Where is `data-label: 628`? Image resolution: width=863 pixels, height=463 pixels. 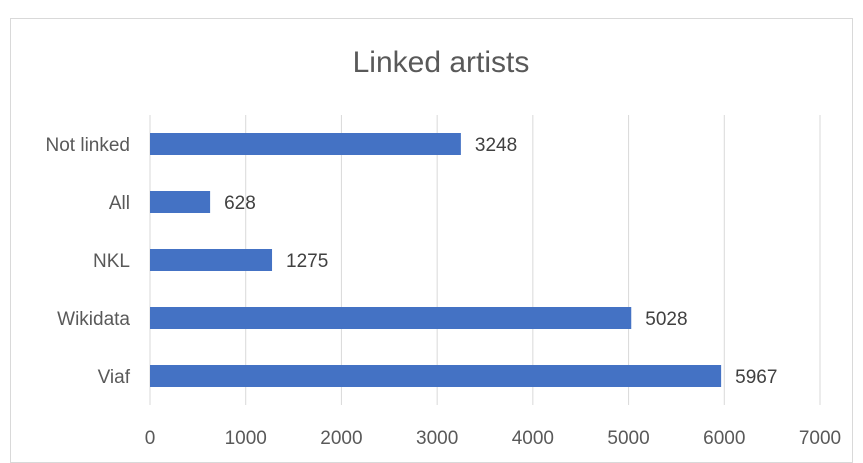 data-label: 628 is located at coordinates (240, 203).